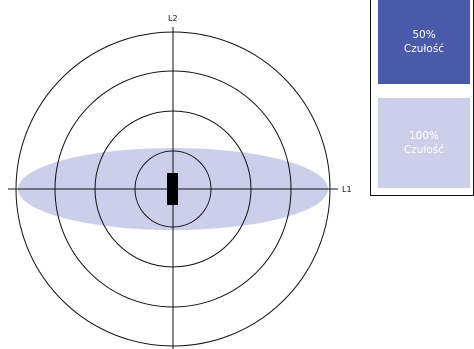  I want to click on axis-l2-label: L2, so click(173, 18).